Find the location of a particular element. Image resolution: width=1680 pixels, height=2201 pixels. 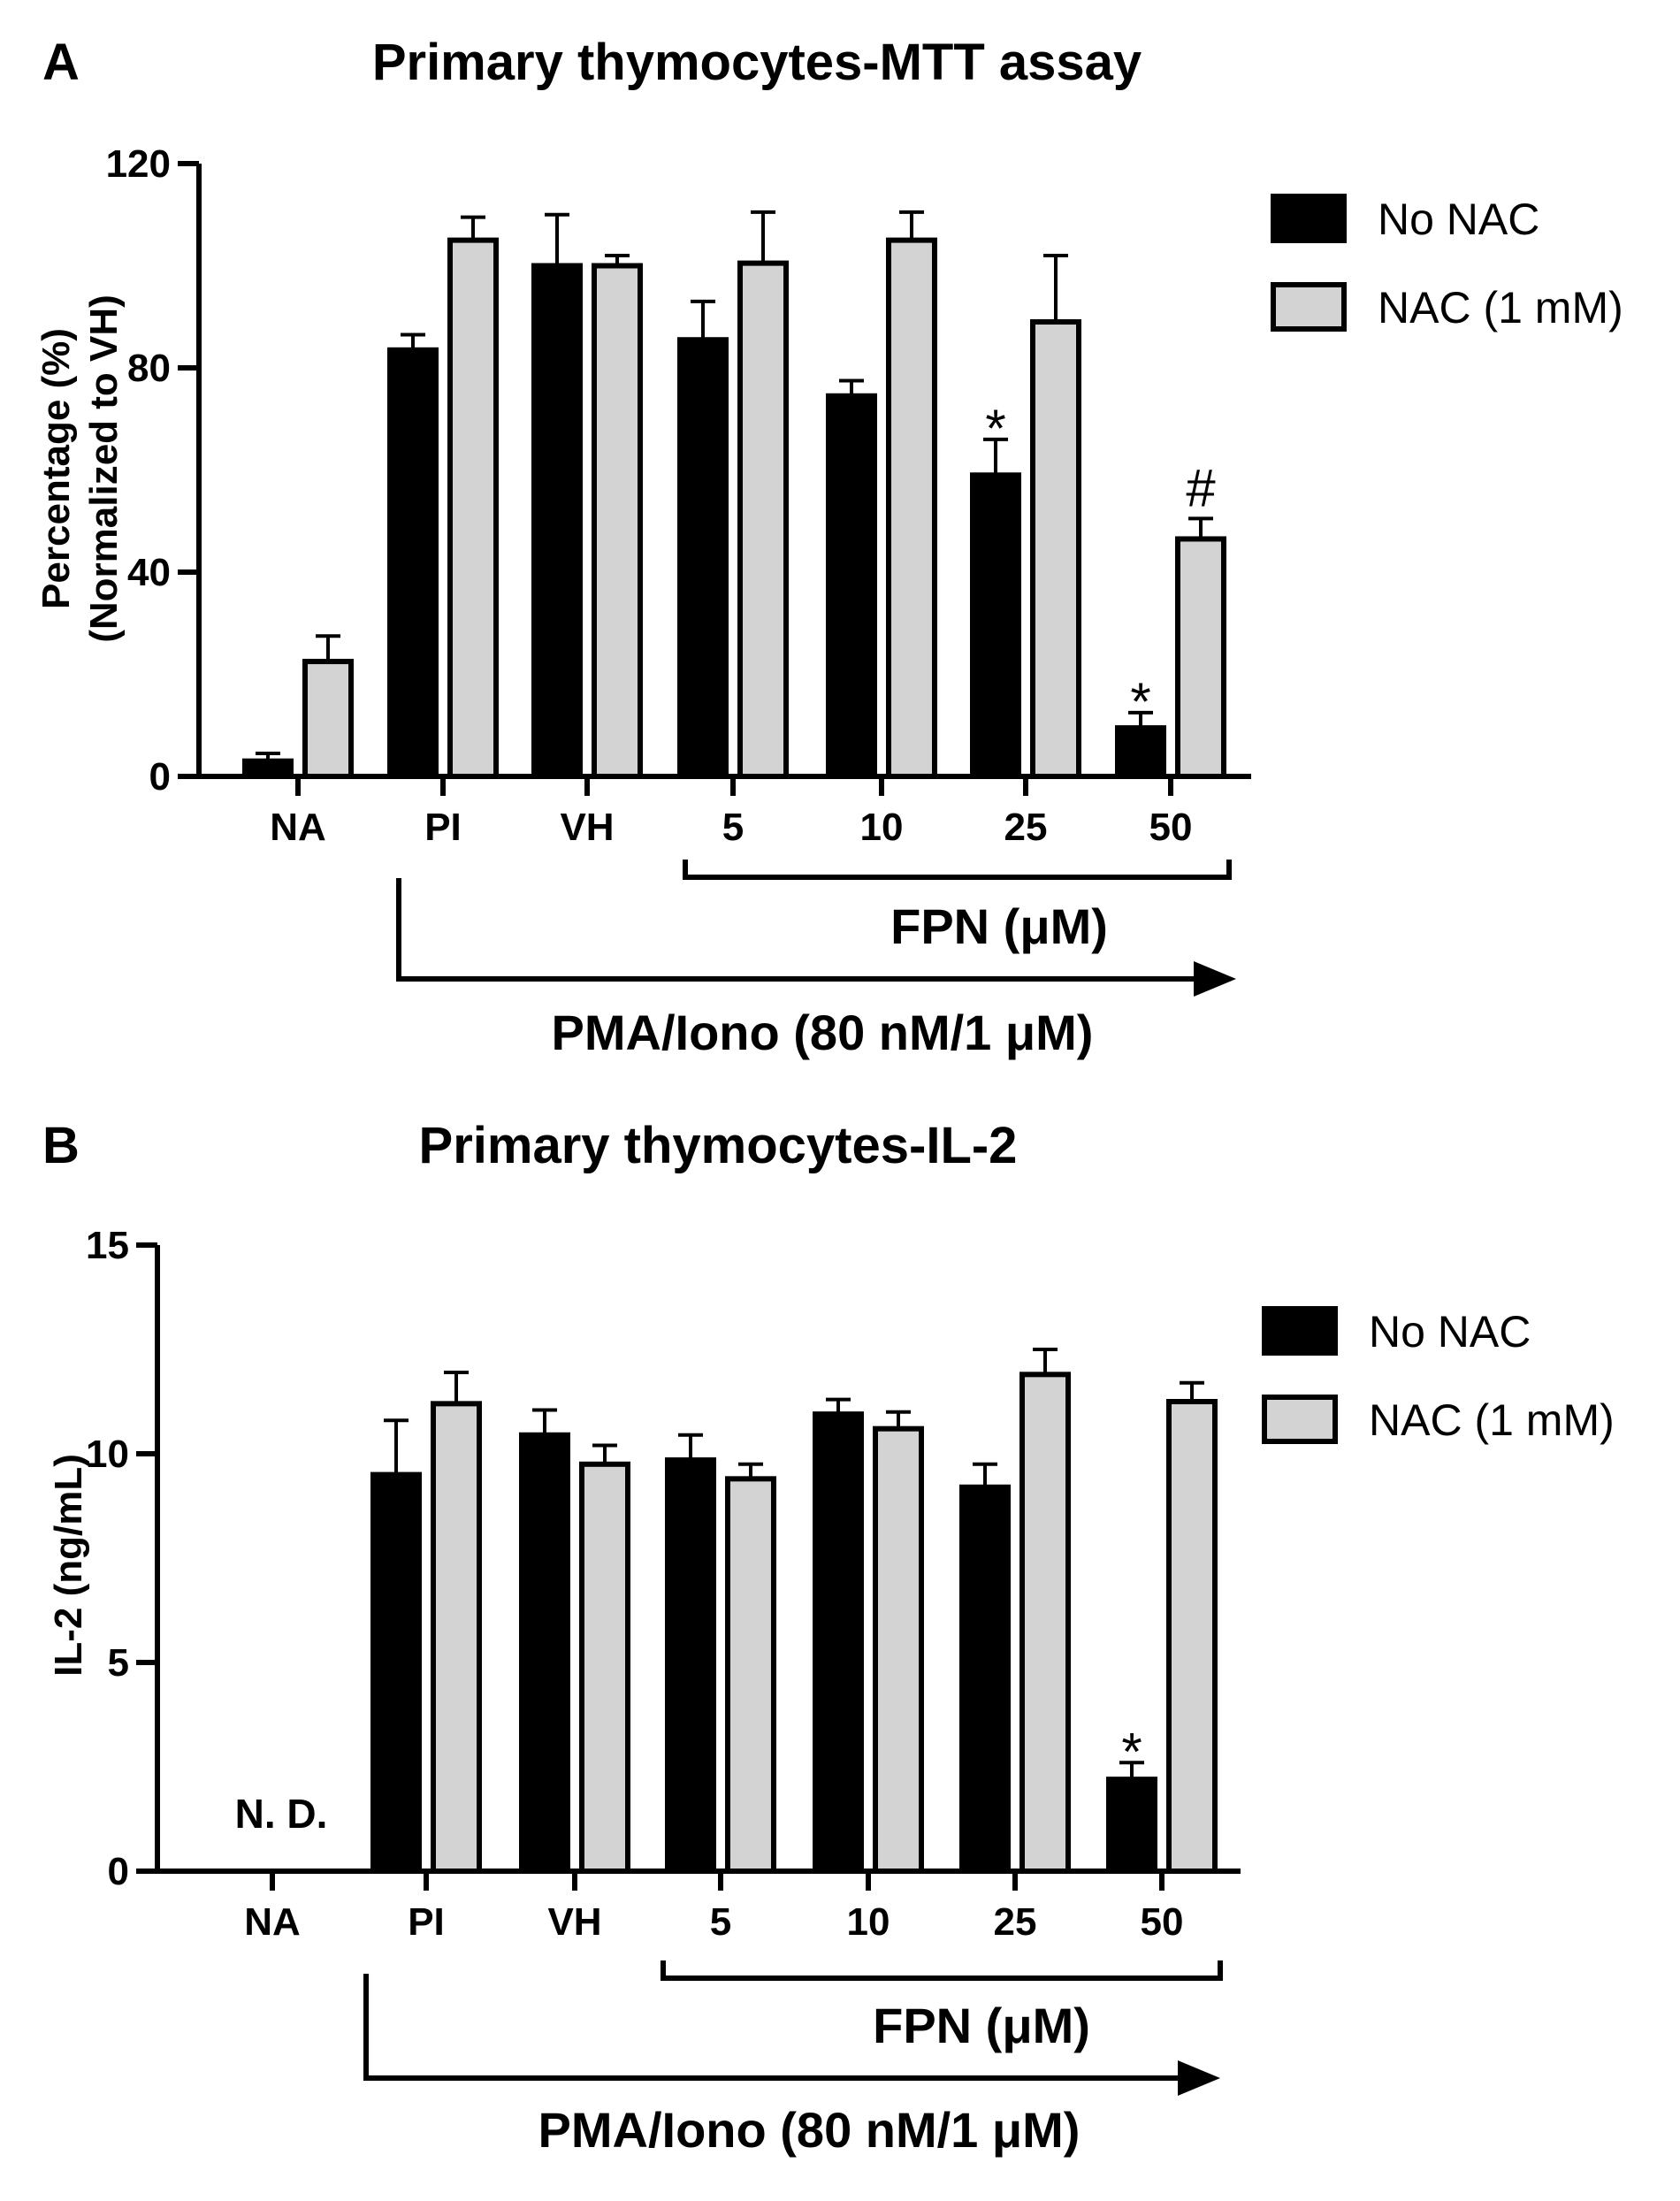

panel-b-x-tick-label: 50 is located at coordinates (1162, 1922).